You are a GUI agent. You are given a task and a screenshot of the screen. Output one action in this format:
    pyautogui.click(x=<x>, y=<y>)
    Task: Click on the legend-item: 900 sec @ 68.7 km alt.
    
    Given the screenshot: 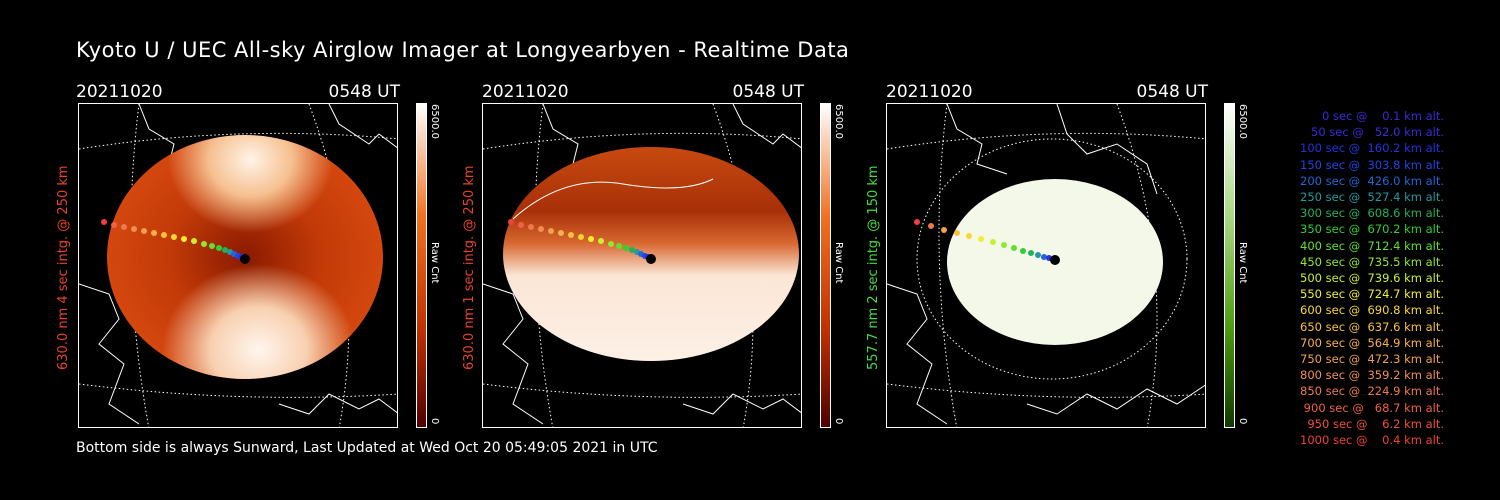 What is the action you would take?
    pyautogui.click(x=1372, y=407)
    